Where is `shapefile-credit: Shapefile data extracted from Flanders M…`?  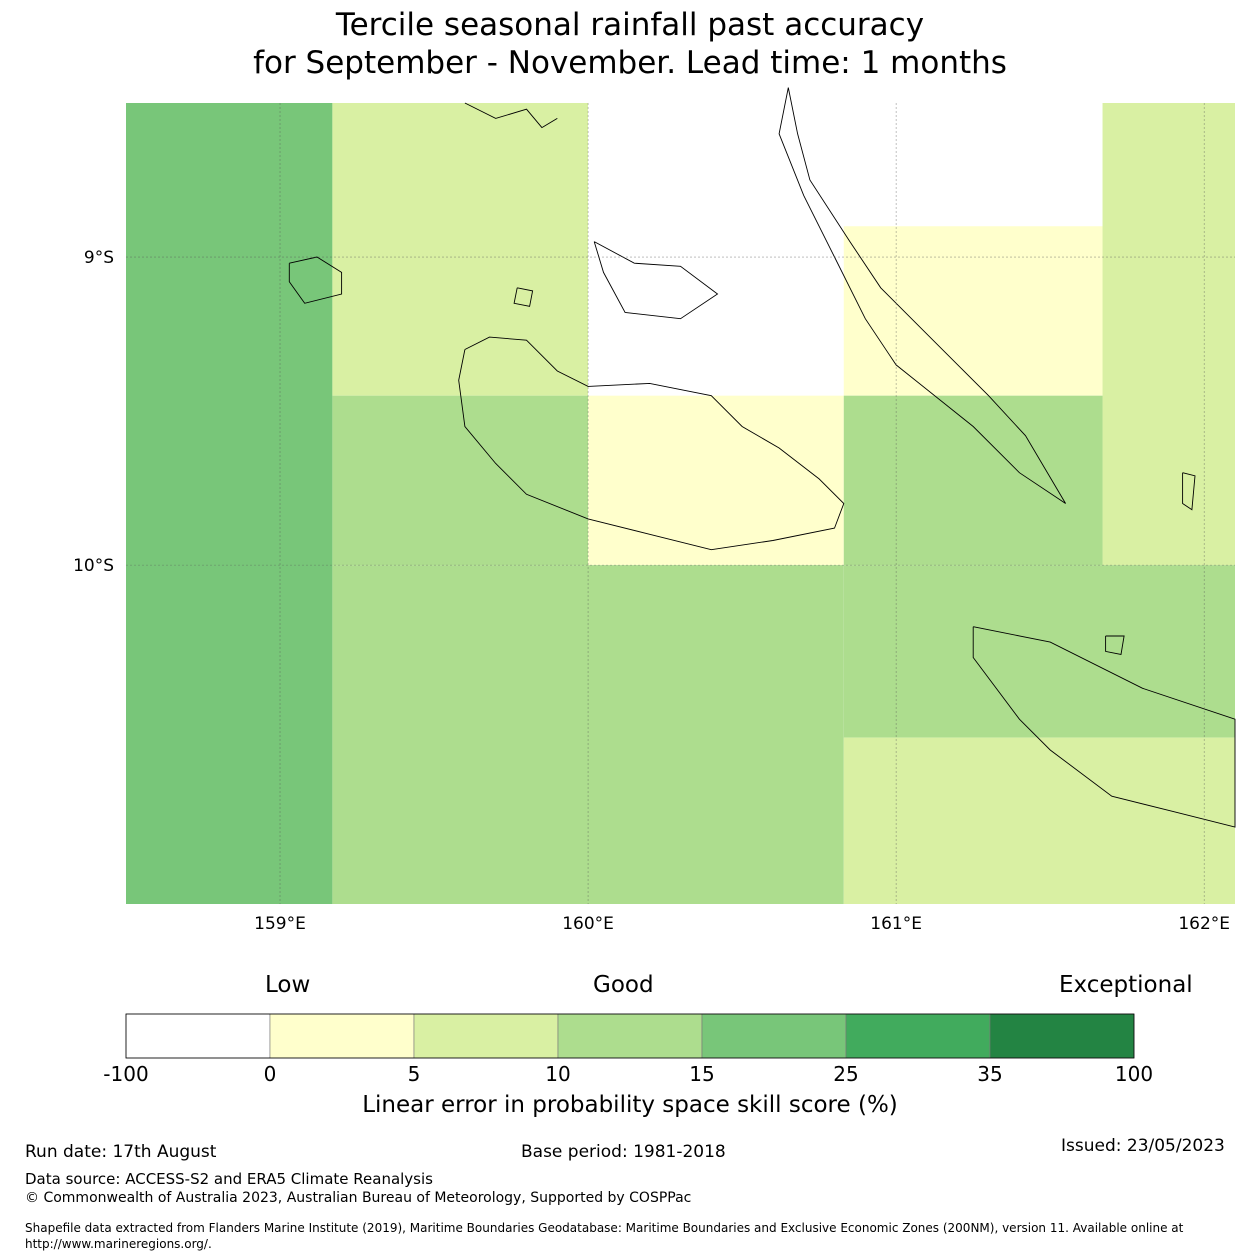 shapefile-credit: Shapefile data extracted from Flanders M… is located at coordinates (604, 1236).